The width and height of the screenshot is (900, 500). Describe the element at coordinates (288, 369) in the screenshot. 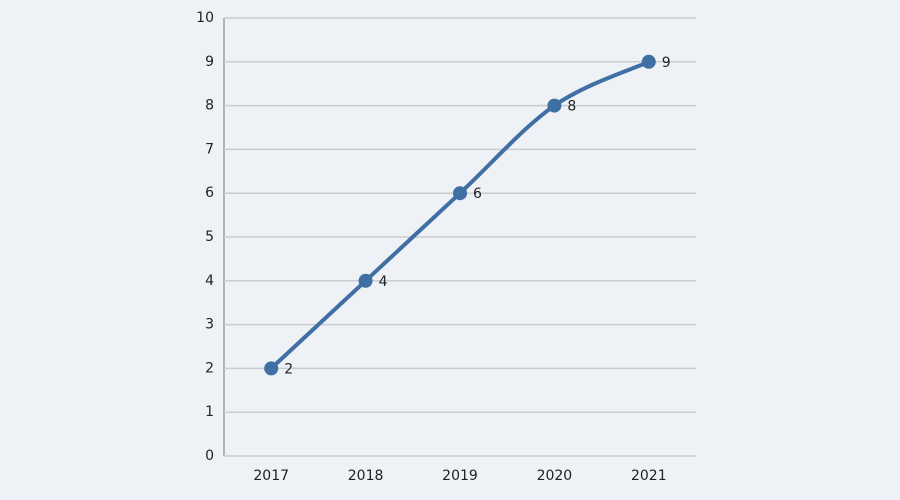

I see `data-label: 2` at that location.